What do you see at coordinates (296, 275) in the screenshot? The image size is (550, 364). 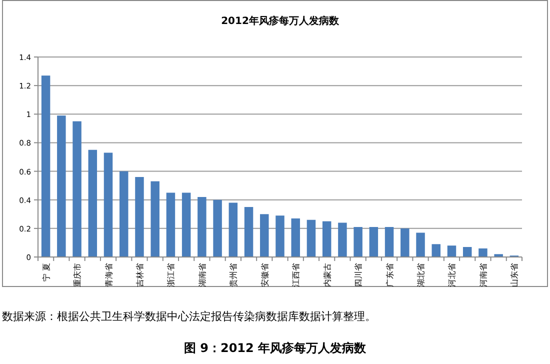 I see `x-tick-label: 江西省` at bounding box center [296, 275].